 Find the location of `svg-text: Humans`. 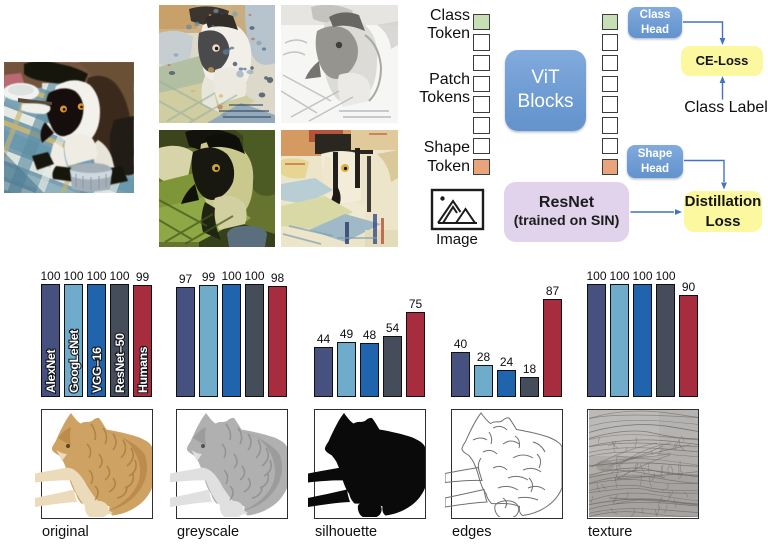

svg-text: Humans is located at coordinates (143, 369).